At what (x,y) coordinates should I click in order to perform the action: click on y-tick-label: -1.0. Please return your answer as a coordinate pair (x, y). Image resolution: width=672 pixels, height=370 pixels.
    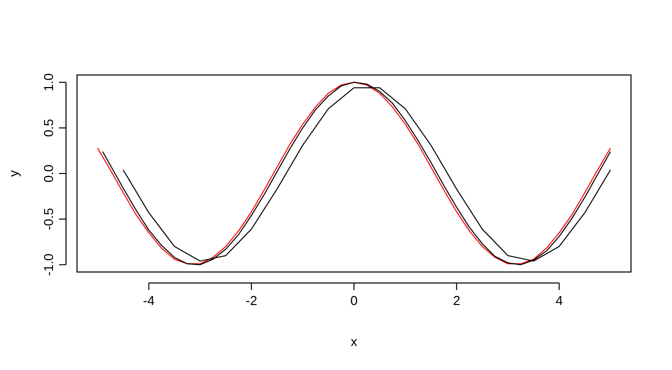
    Looking at the image, I should click on (48, 265).